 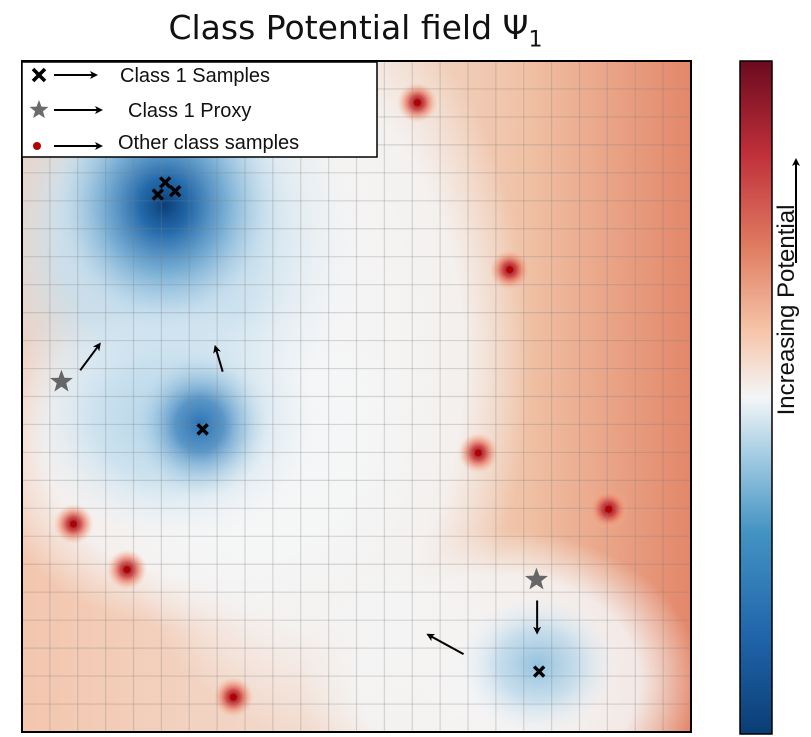 I want to click on colorbar-gradient, so click(x=756, y=397).